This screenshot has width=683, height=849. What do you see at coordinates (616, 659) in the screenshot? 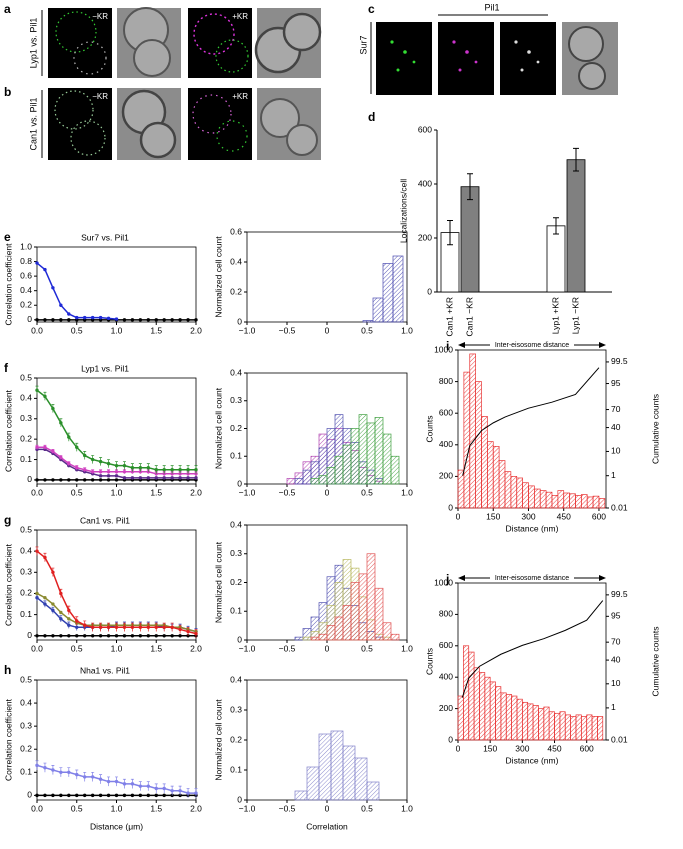
I see `y2-tick-label: 40` at bounding box center [616, 659].